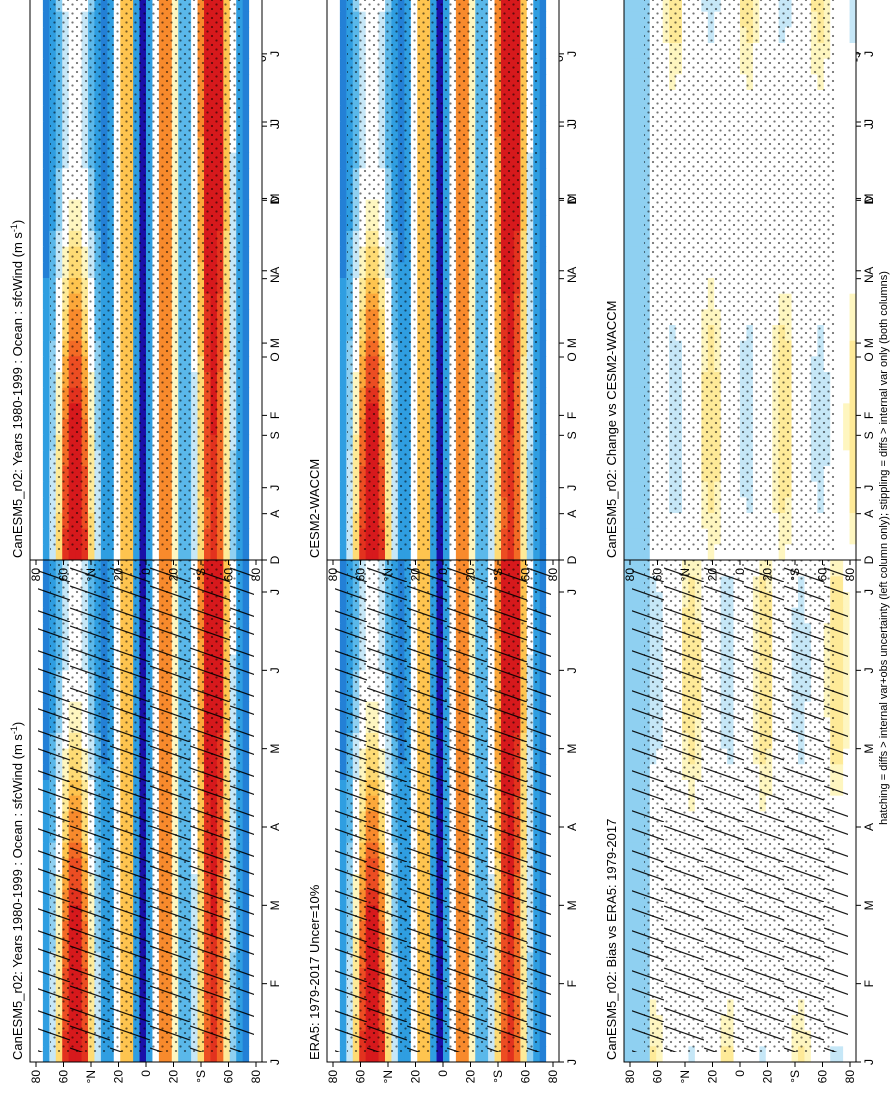  Describe the element at coordinates (275, 827) in the screenshot. I see `x-tick-label: A` at that location.